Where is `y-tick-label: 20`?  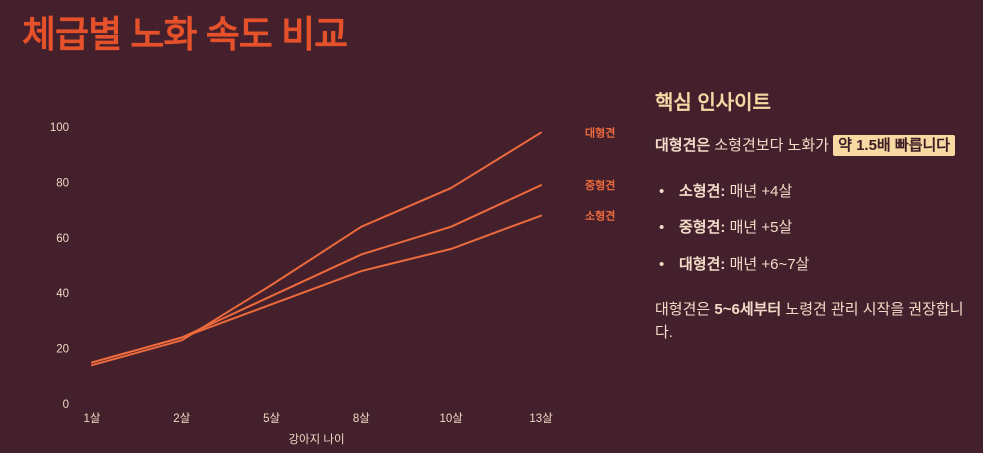 y-tick-label: 20 is located at coordinates (62, 350).